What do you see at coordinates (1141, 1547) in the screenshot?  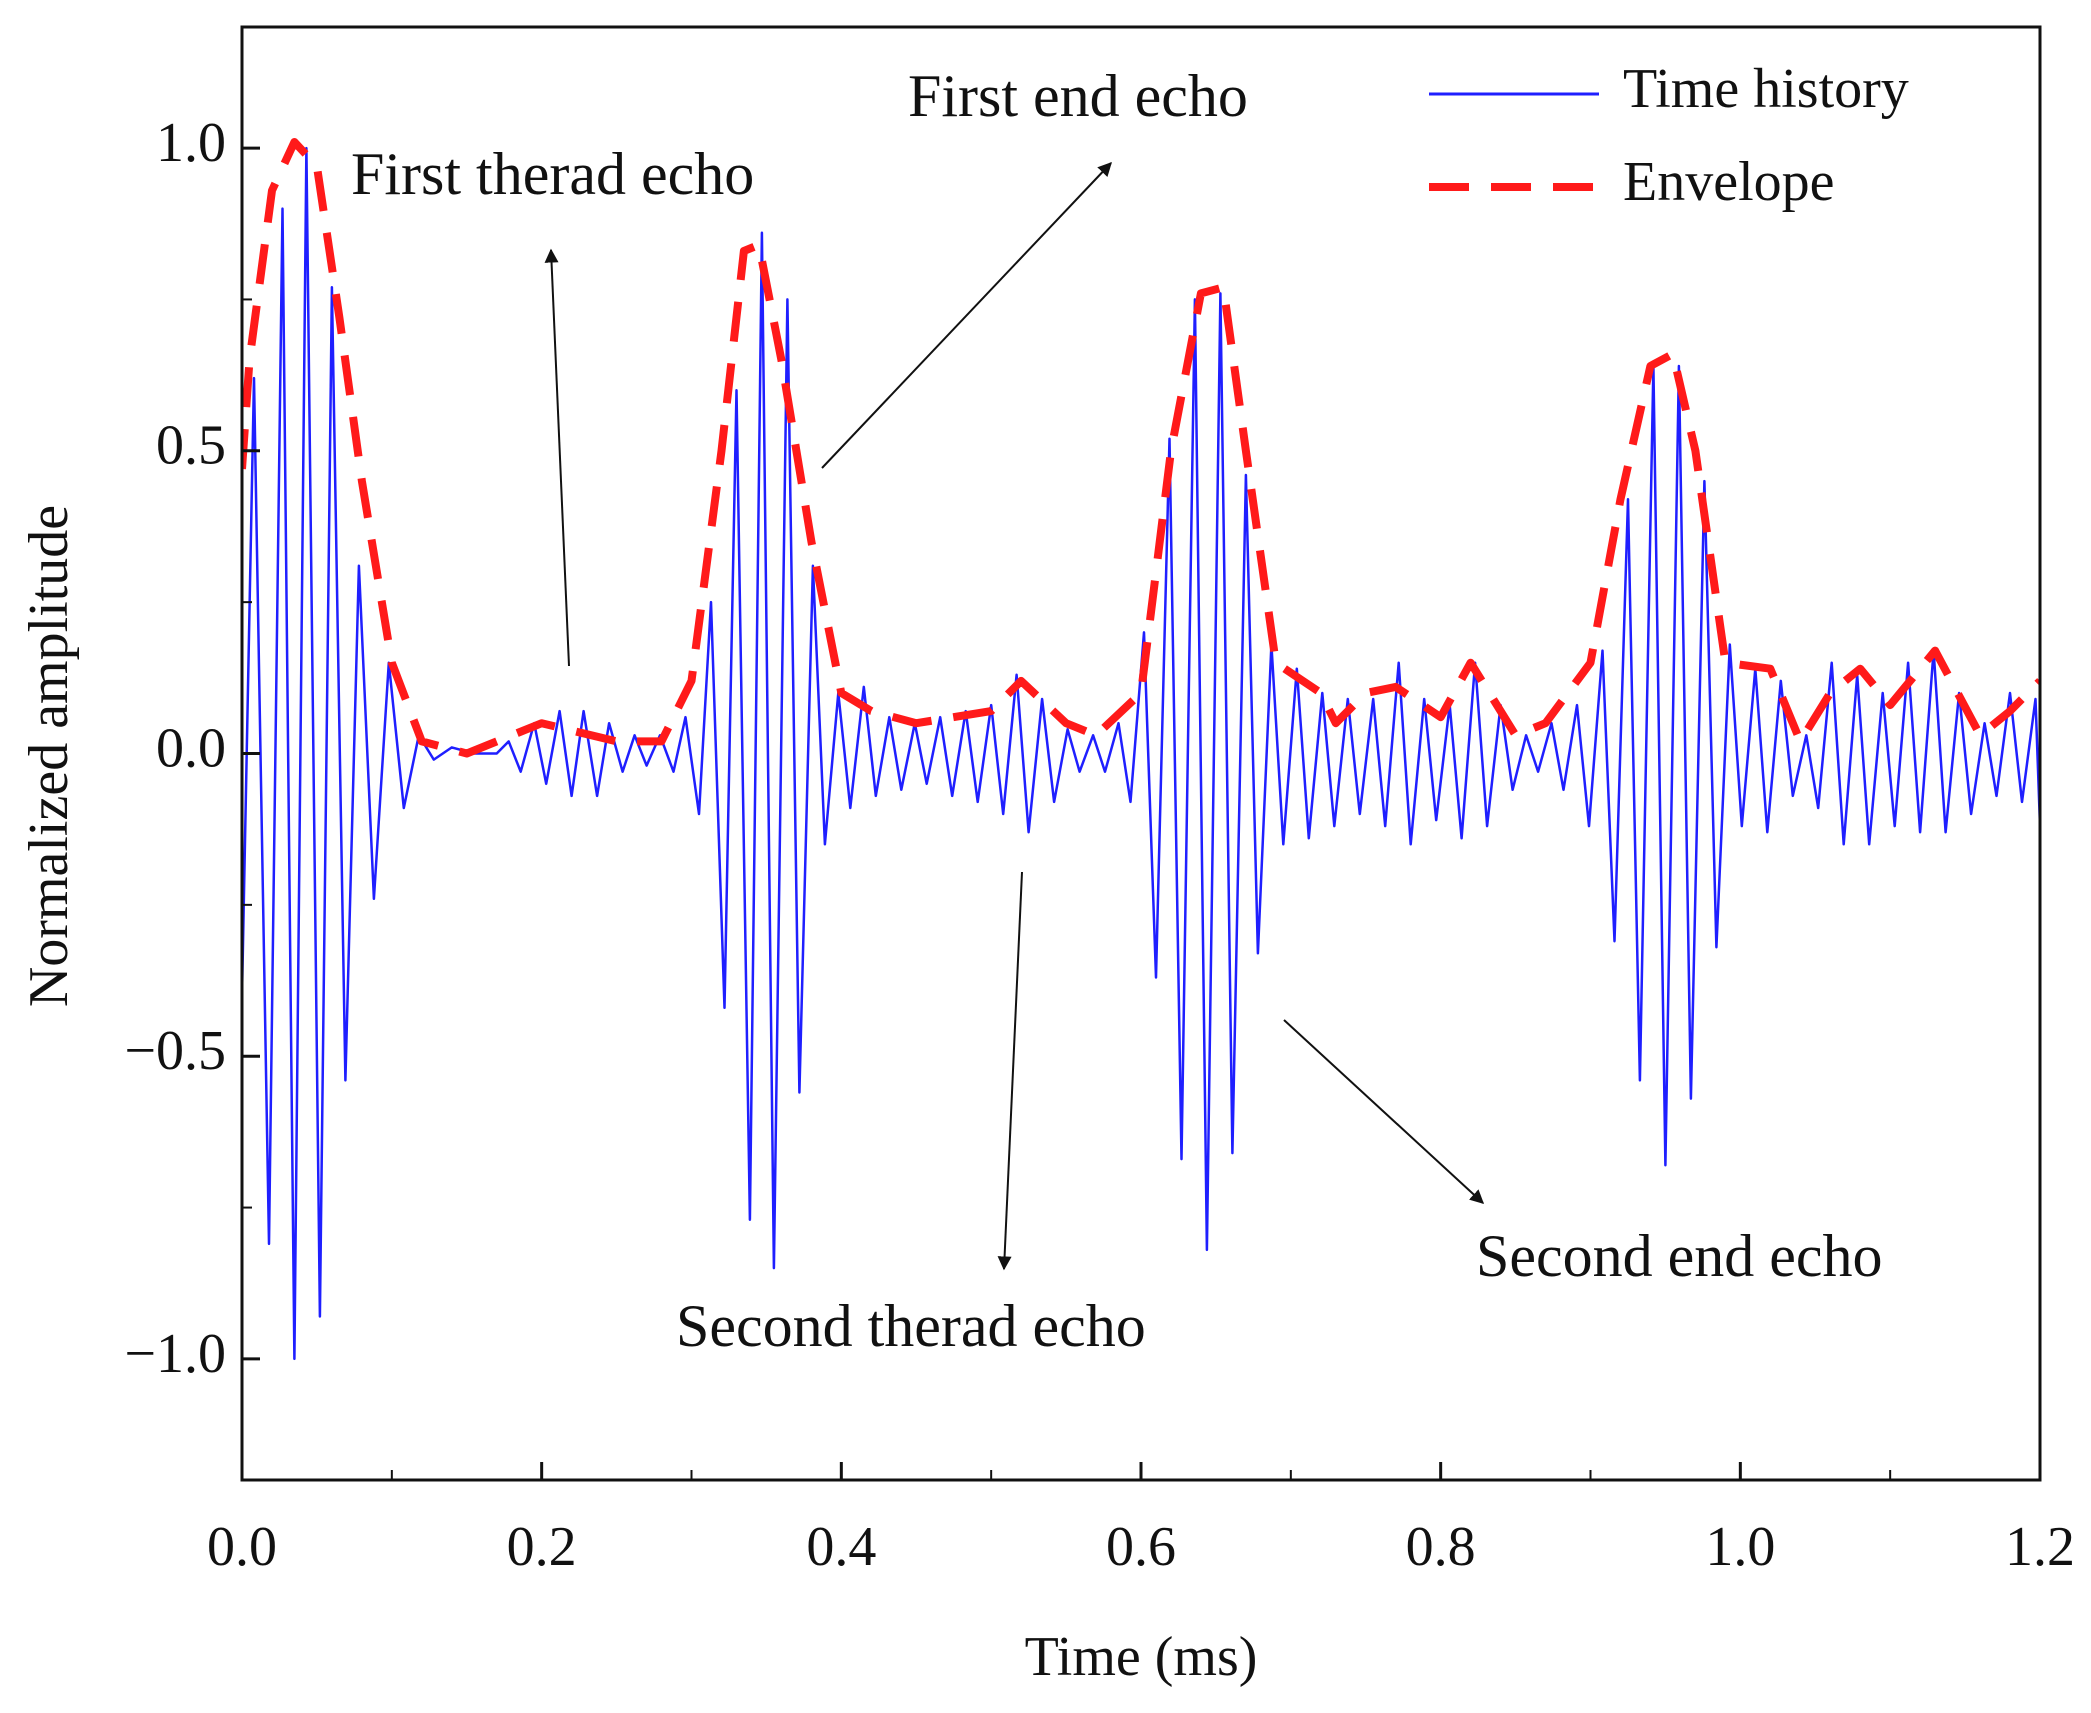 I see `x-tick-label: 0.6` at bounding box center [1141, 1547].